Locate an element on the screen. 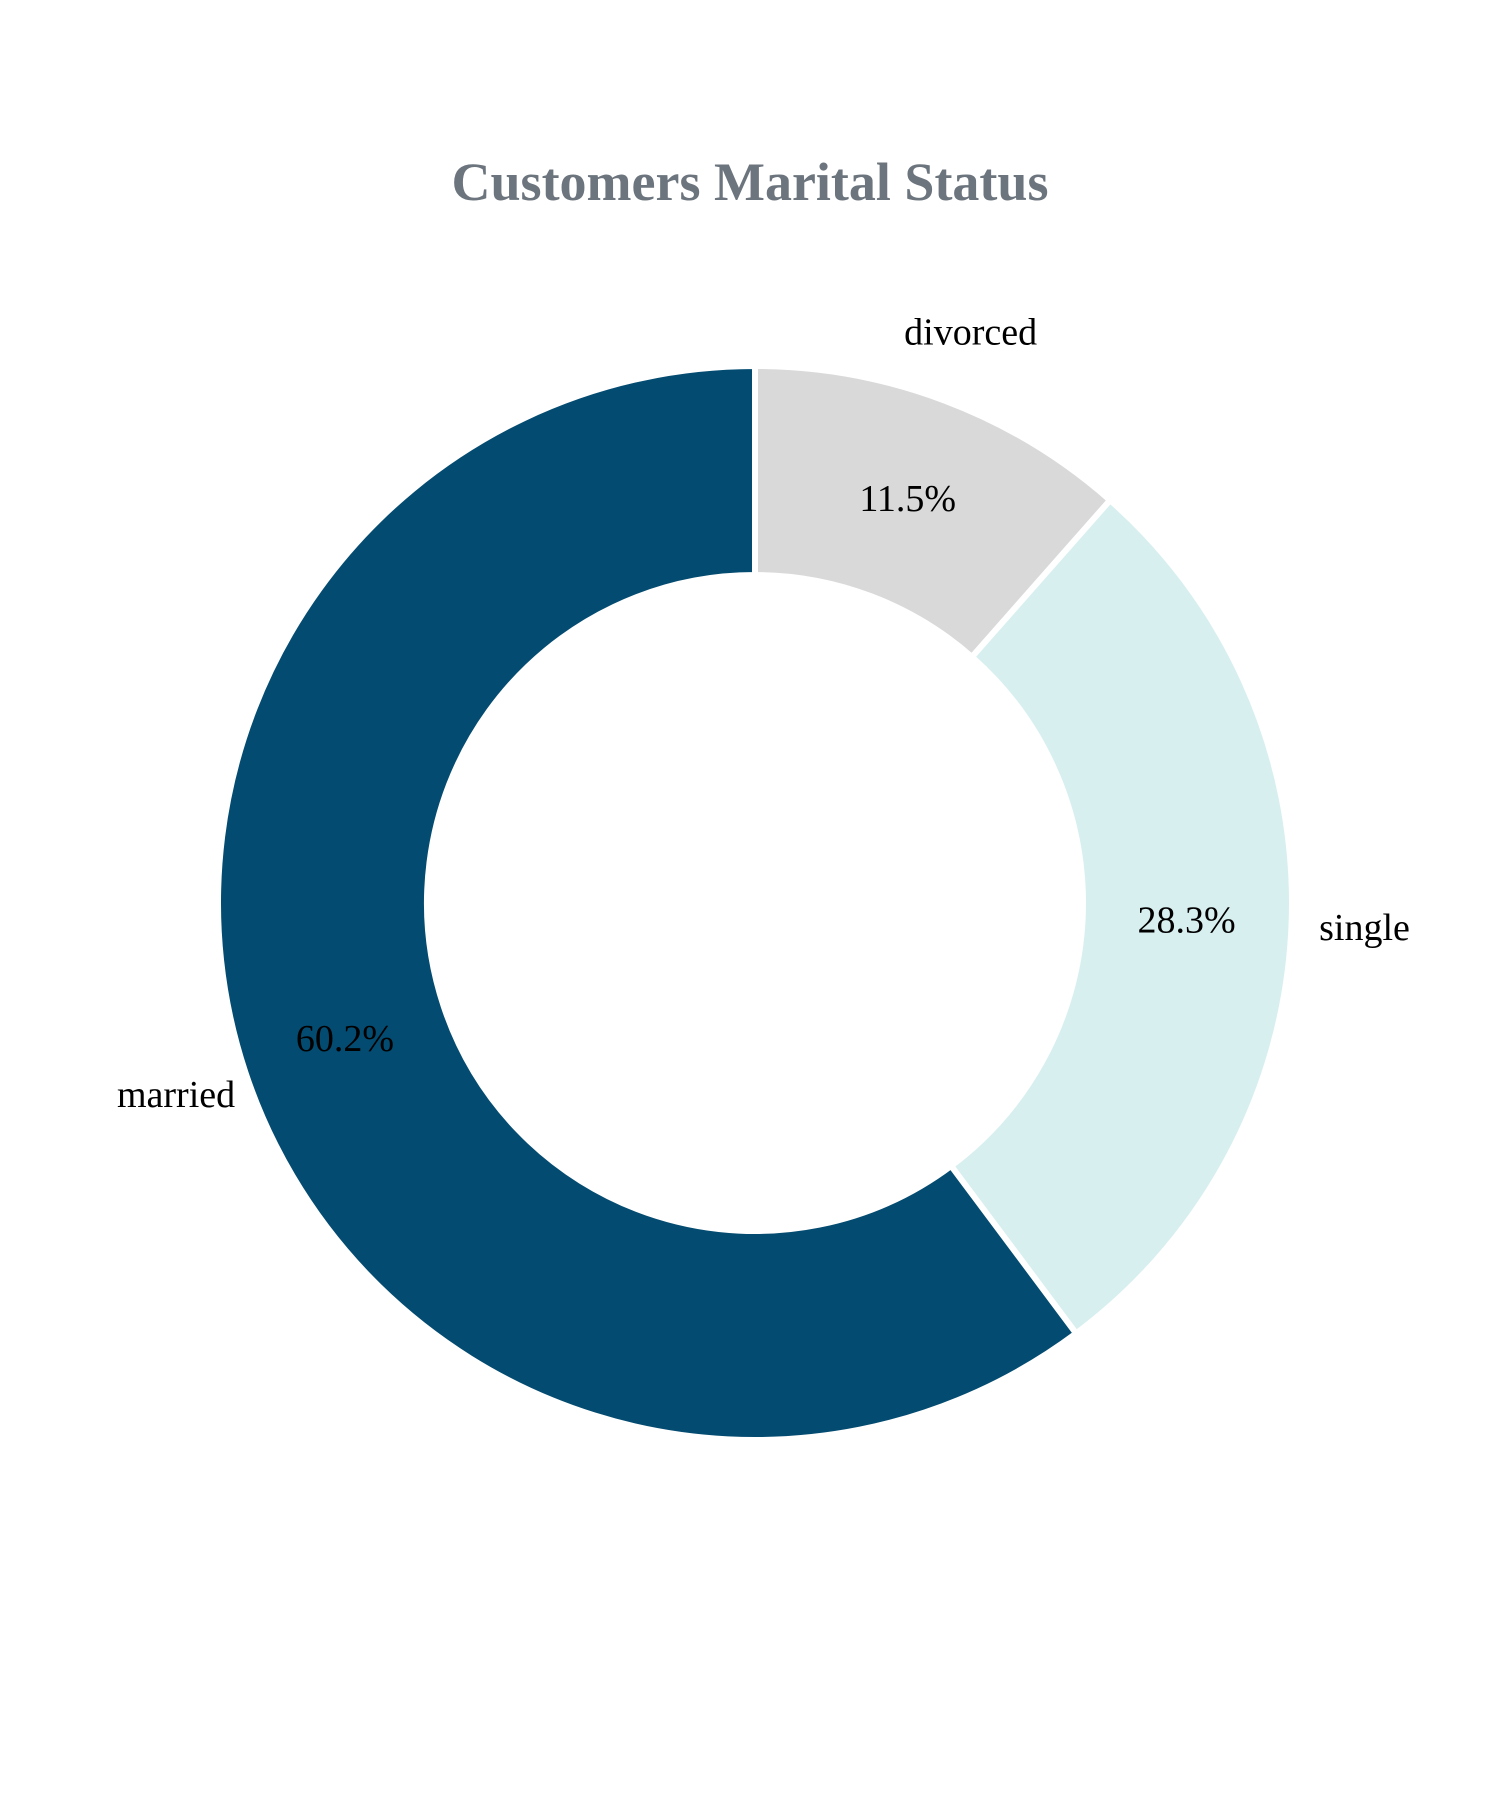  pct-label-single: 28.3% is located at coordinates (1187, 921).